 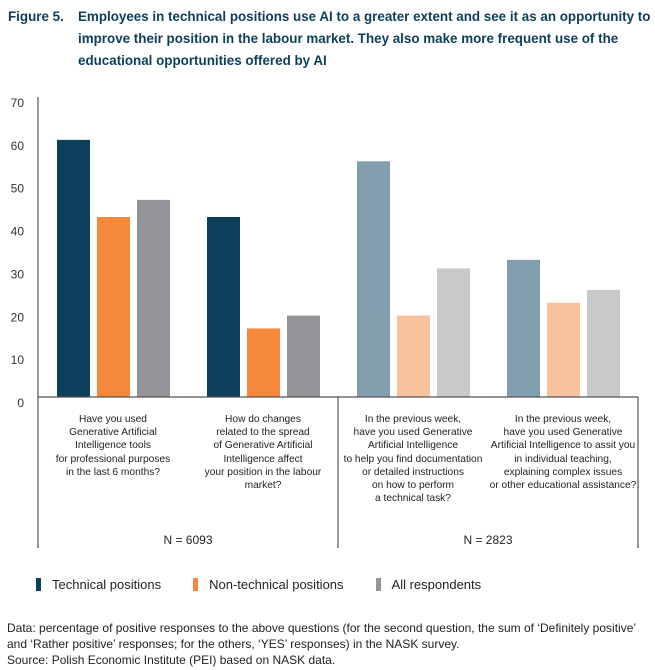 I want to click on y-tick-label: 10, so click(x=18, y=360).